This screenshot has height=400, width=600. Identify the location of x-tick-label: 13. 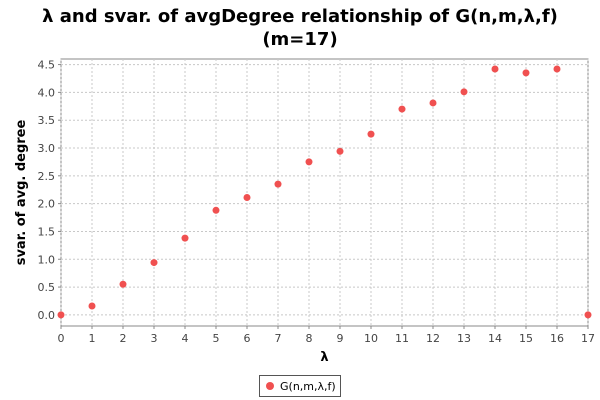
(464, 338).